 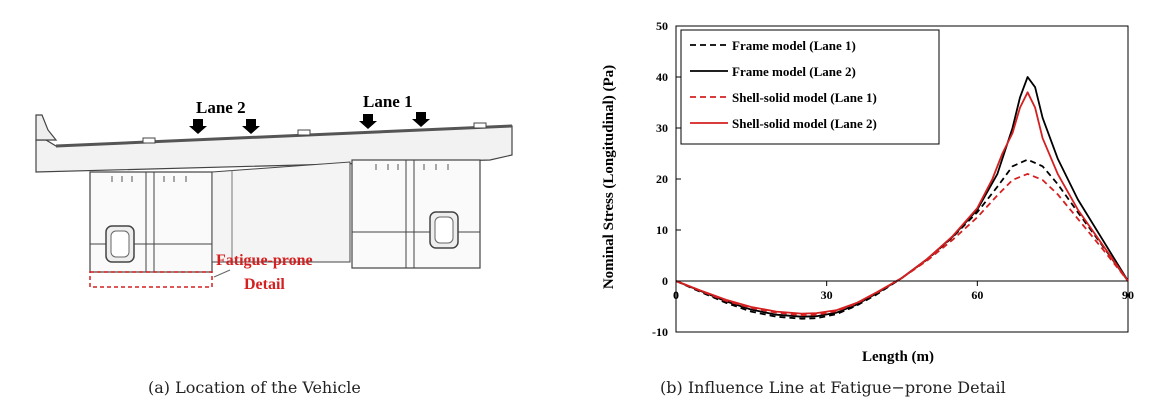 What do you see at coordinates (662, 26) in the screenshot?
I see `y-tick-label: 50` at bounding box center [662, 26].